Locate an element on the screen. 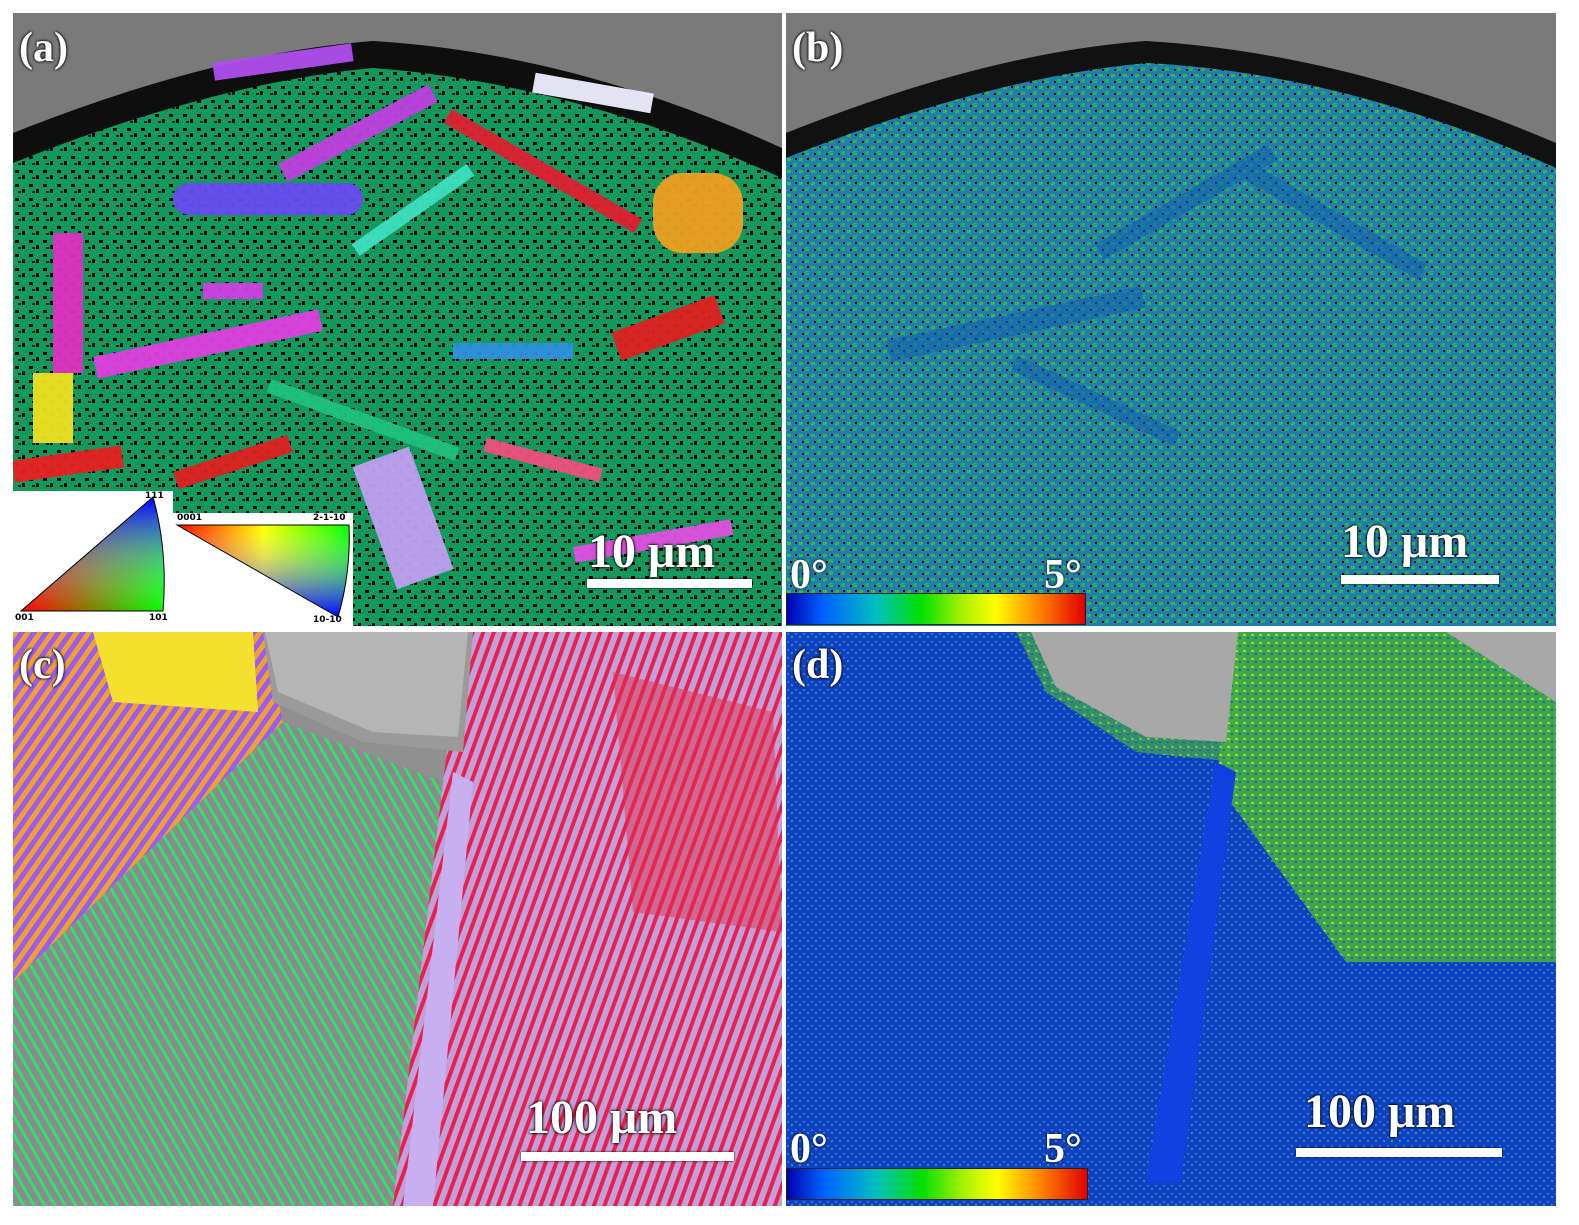 The width and height of the screenshot is (1579, 1225). scale-bar-label-b: 10 μm is located at coordinates (1405, 541).